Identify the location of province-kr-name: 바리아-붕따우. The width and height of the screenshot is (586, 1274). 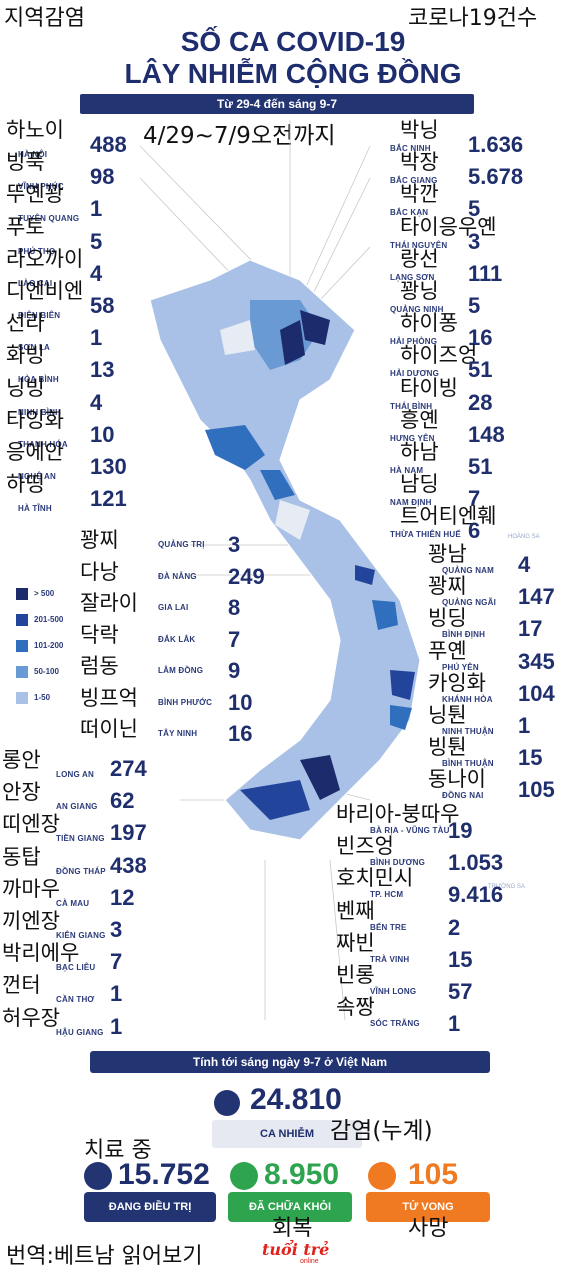
(398, 814).